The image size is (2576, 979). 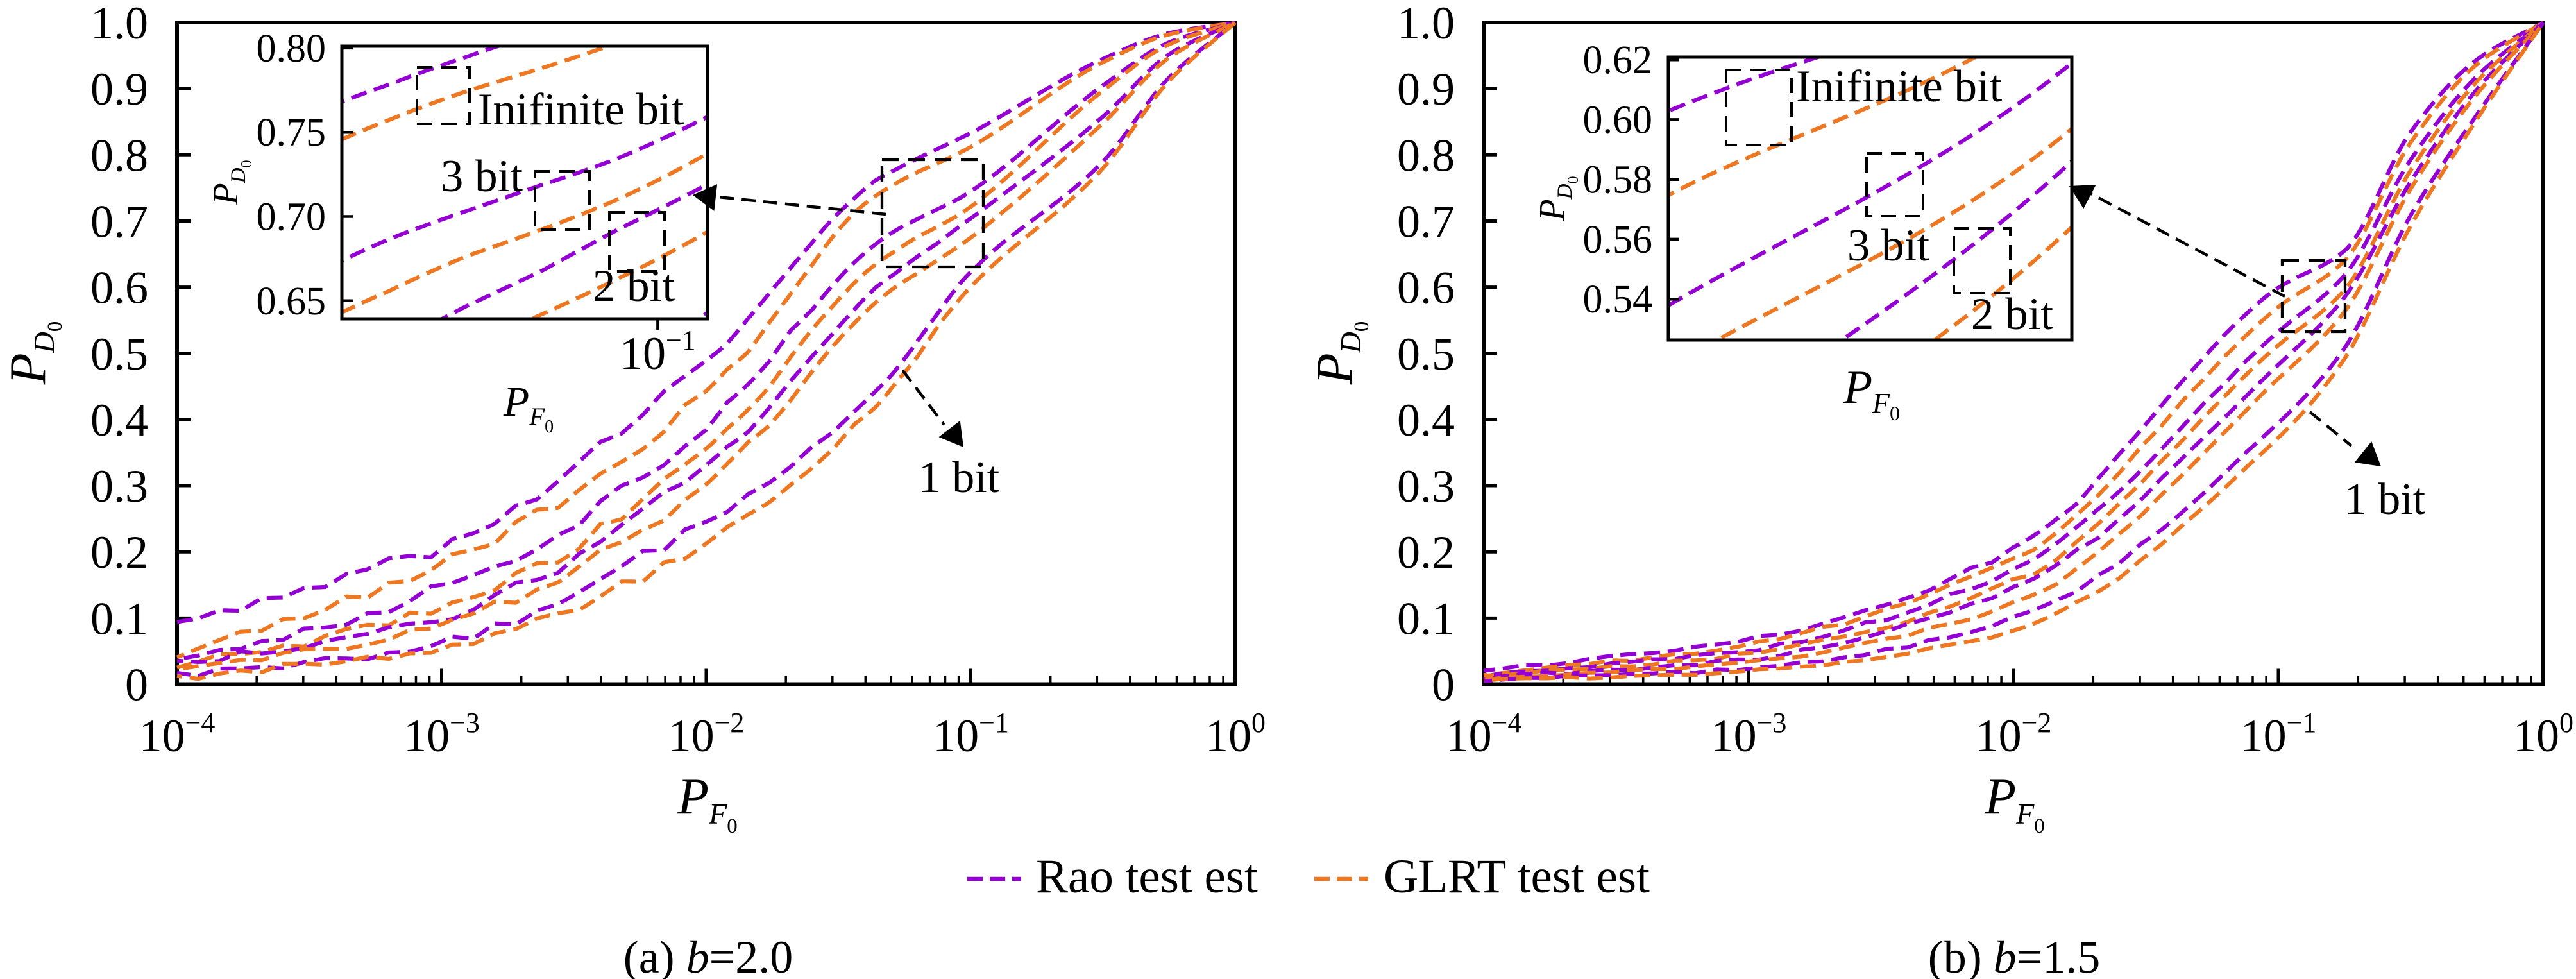 I want to click on svg-text: 0.60, so click(x=1618, y=120).